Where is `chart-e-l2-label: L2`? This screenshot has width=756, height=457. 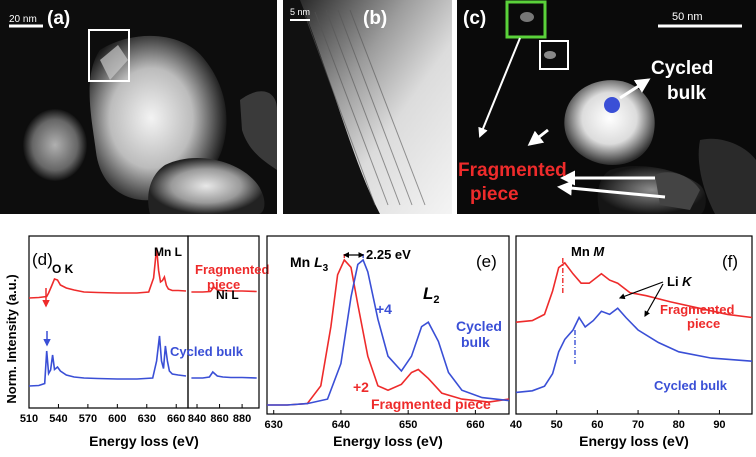 chart-e-l2-label: L2 is located at coordinates (431, 295).